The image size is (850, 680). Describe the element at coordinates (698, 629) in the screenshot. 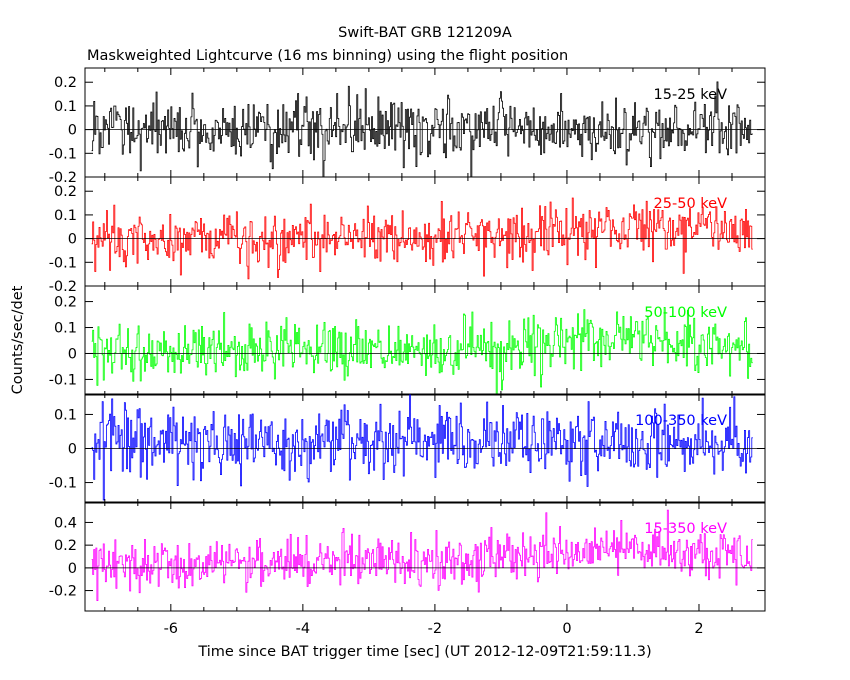

I see `x-tick-label: 2` at that location.